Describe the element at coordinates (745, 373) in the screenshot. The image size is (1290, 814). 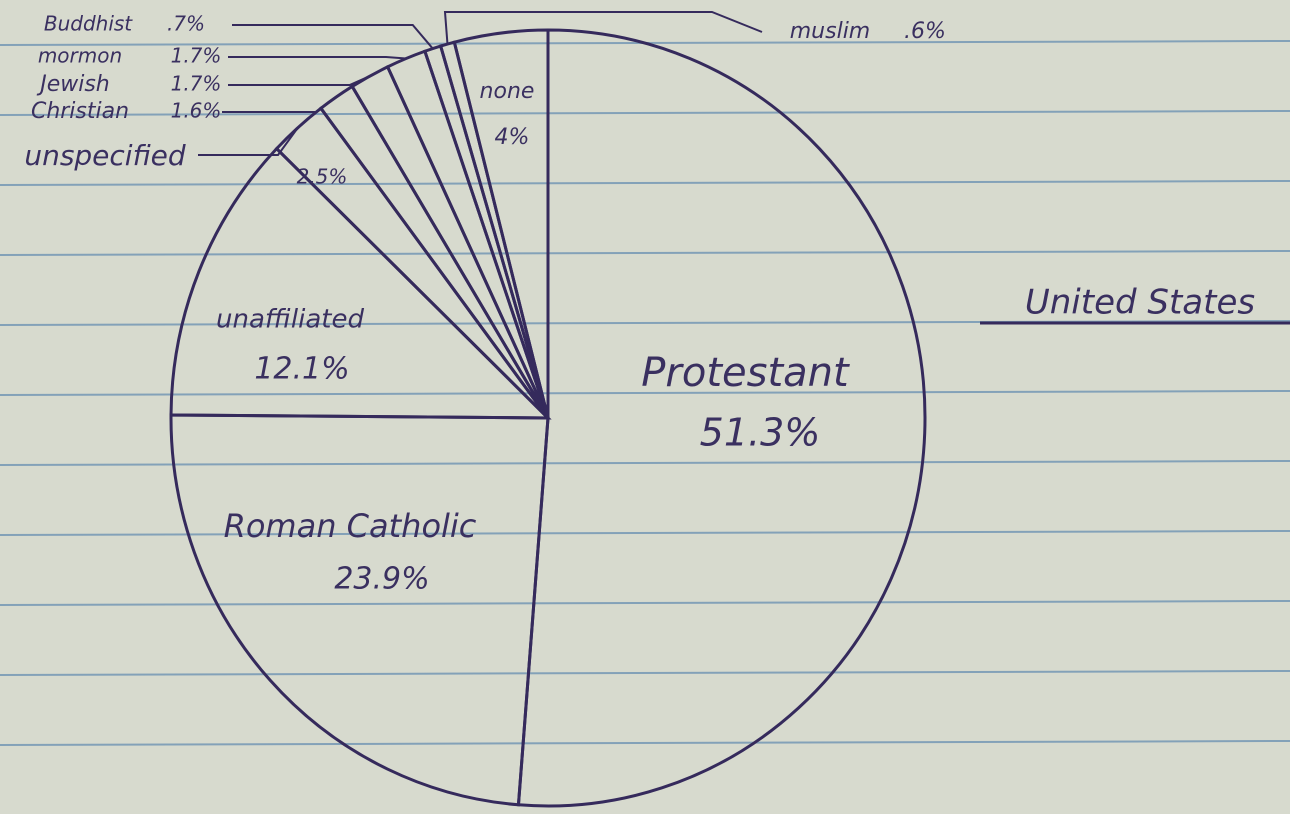
I see `slice-name: Protestant` at that location.